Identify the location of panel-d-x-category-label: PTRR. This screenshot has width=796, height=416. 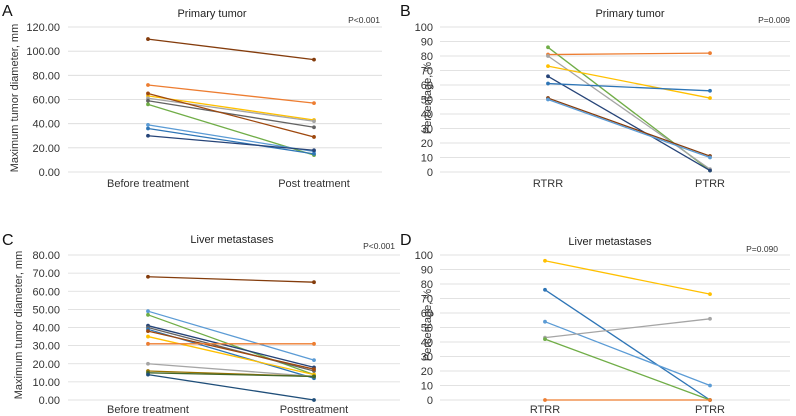
(710, 410).